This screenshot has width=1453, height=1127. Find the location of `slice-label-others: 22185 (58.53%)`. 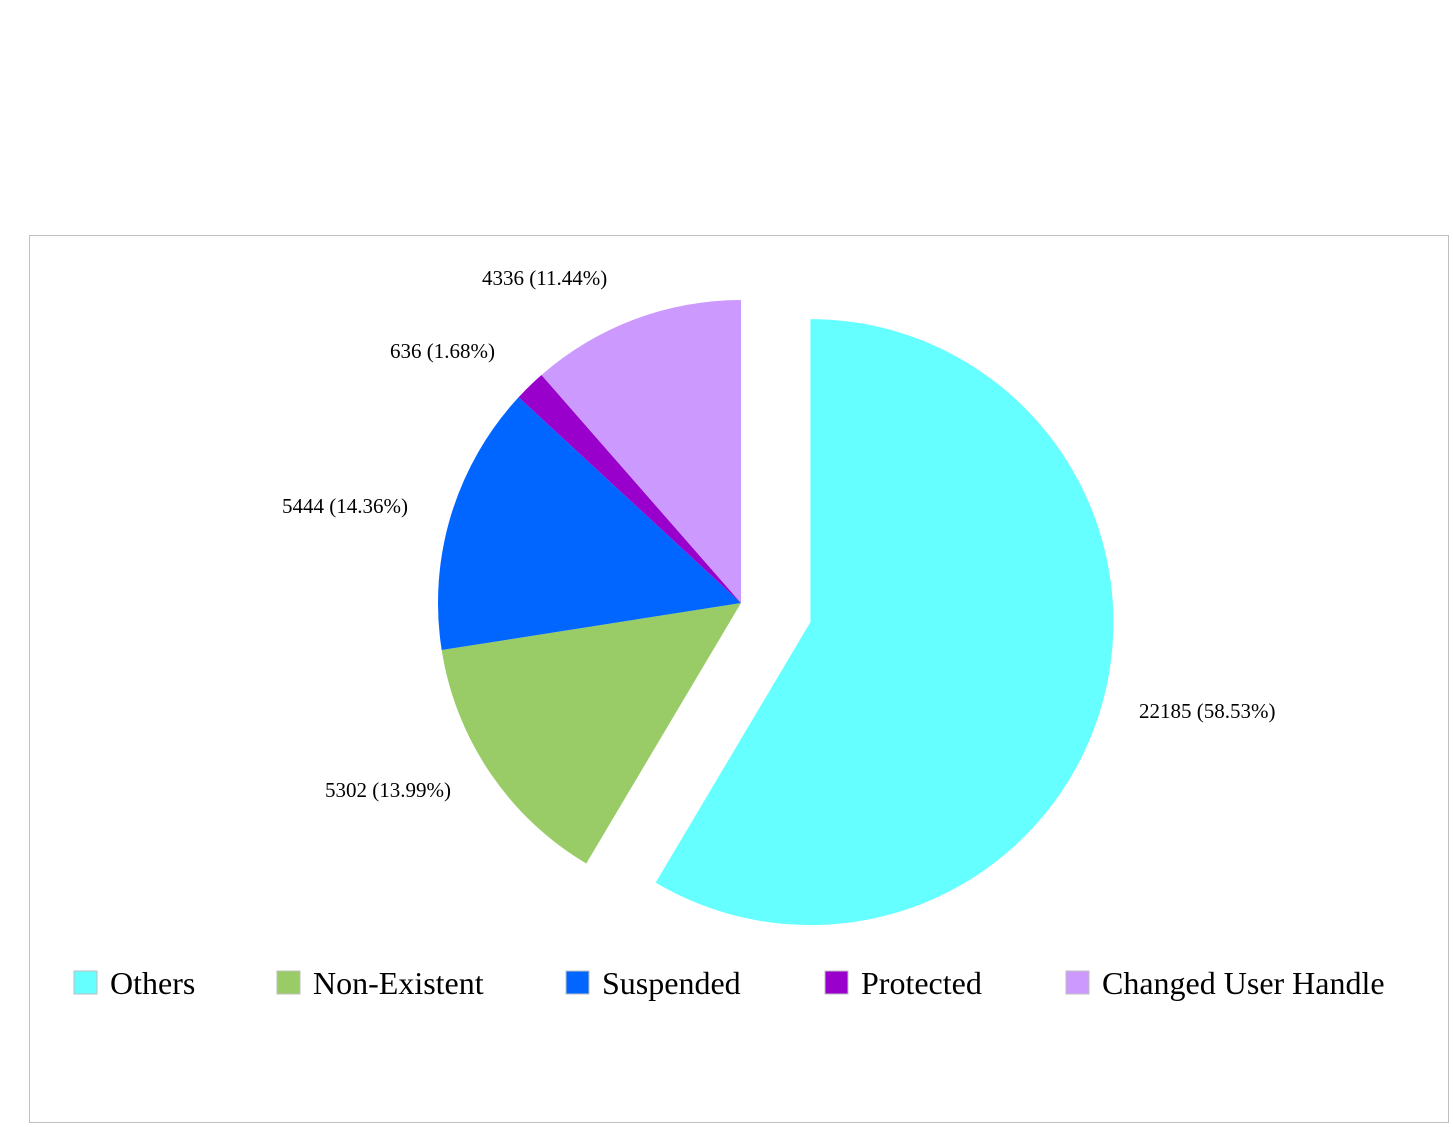

slice-label-others: 22185 (58.53%) is located at coordinates (1207, 711).